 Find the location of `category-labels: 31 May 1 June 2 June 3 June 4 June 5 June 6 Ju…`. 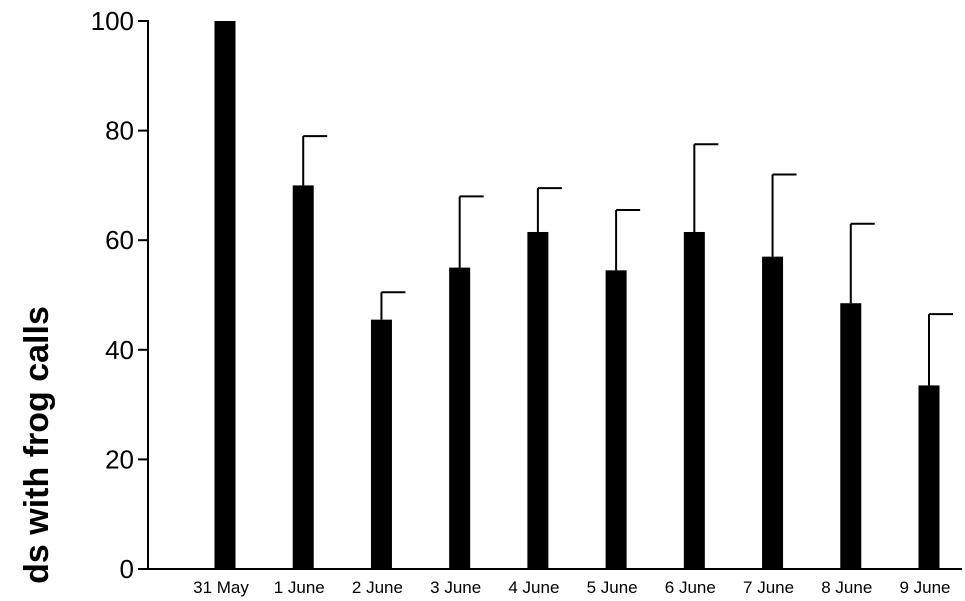

category-labels: 31 May 1 June 2 June 3 June 4 June 5 June 6 Ju… is located at coordinates (571, 587).